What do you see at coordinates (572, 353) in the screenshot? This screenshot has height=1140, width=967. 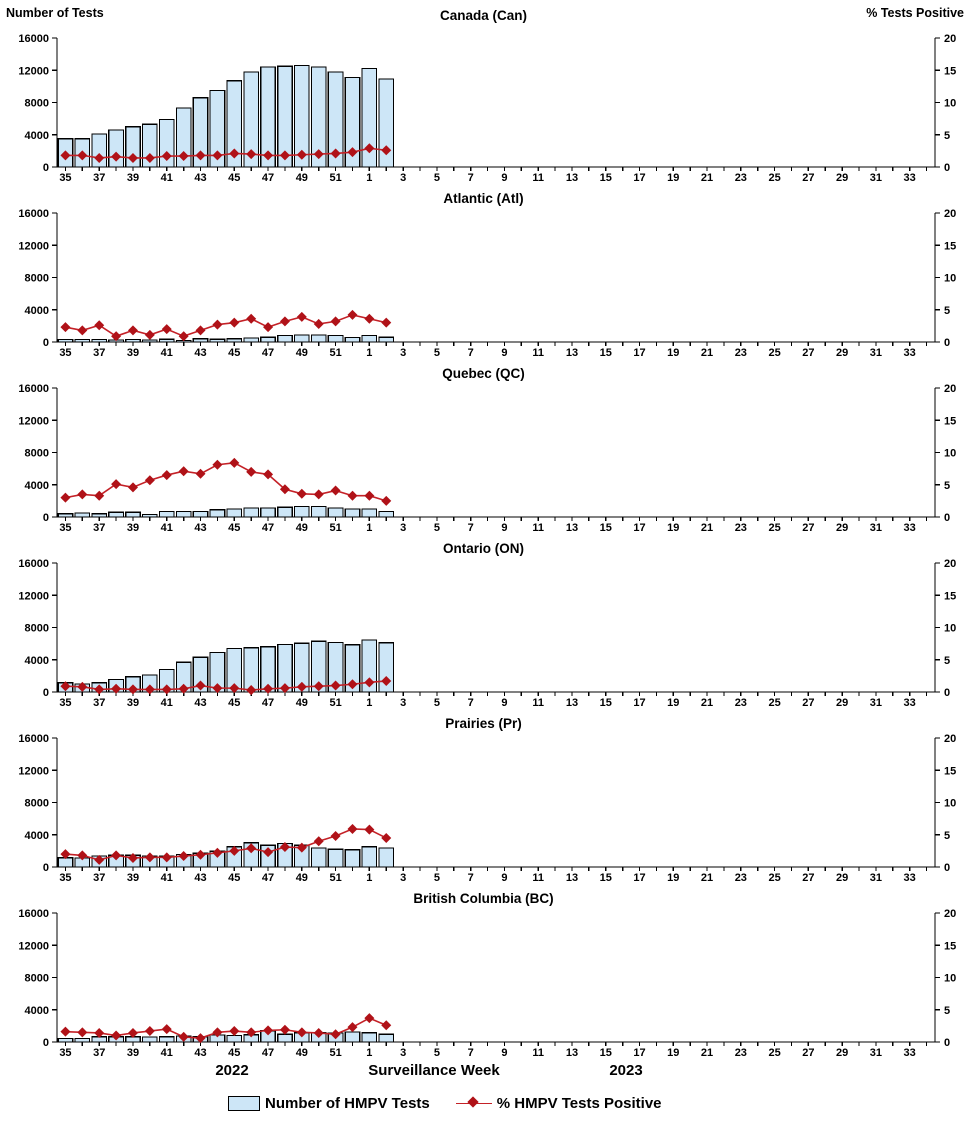 I see `week-tick-label: 13` at bounding box center [572, 353].